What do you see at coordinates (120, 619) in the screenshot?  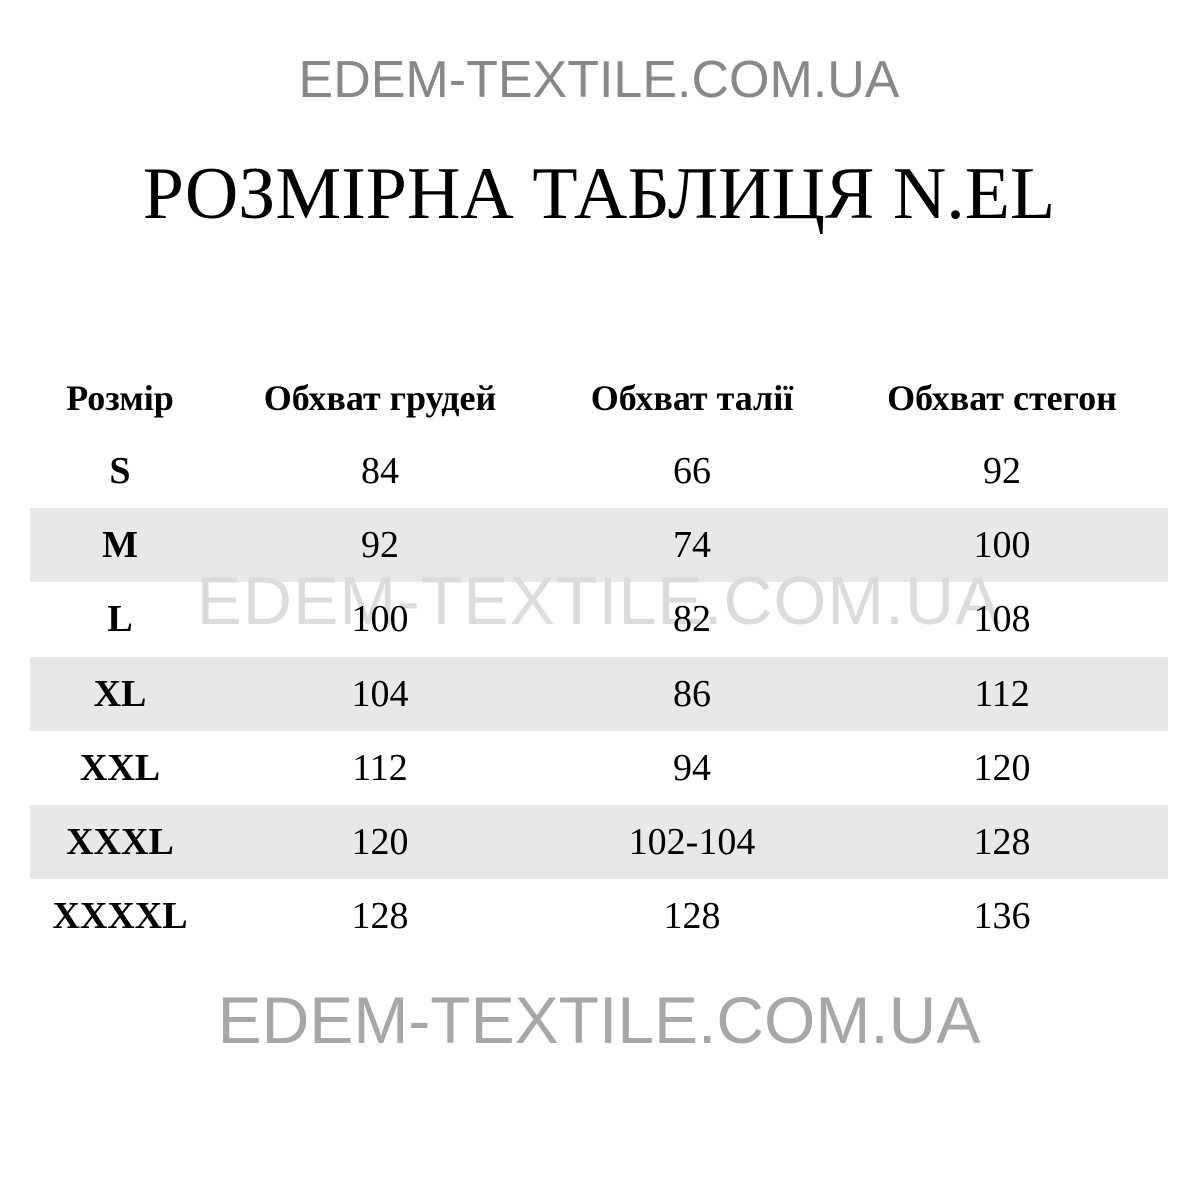 I see `table-cell: L` at bounding box center [120, 619].